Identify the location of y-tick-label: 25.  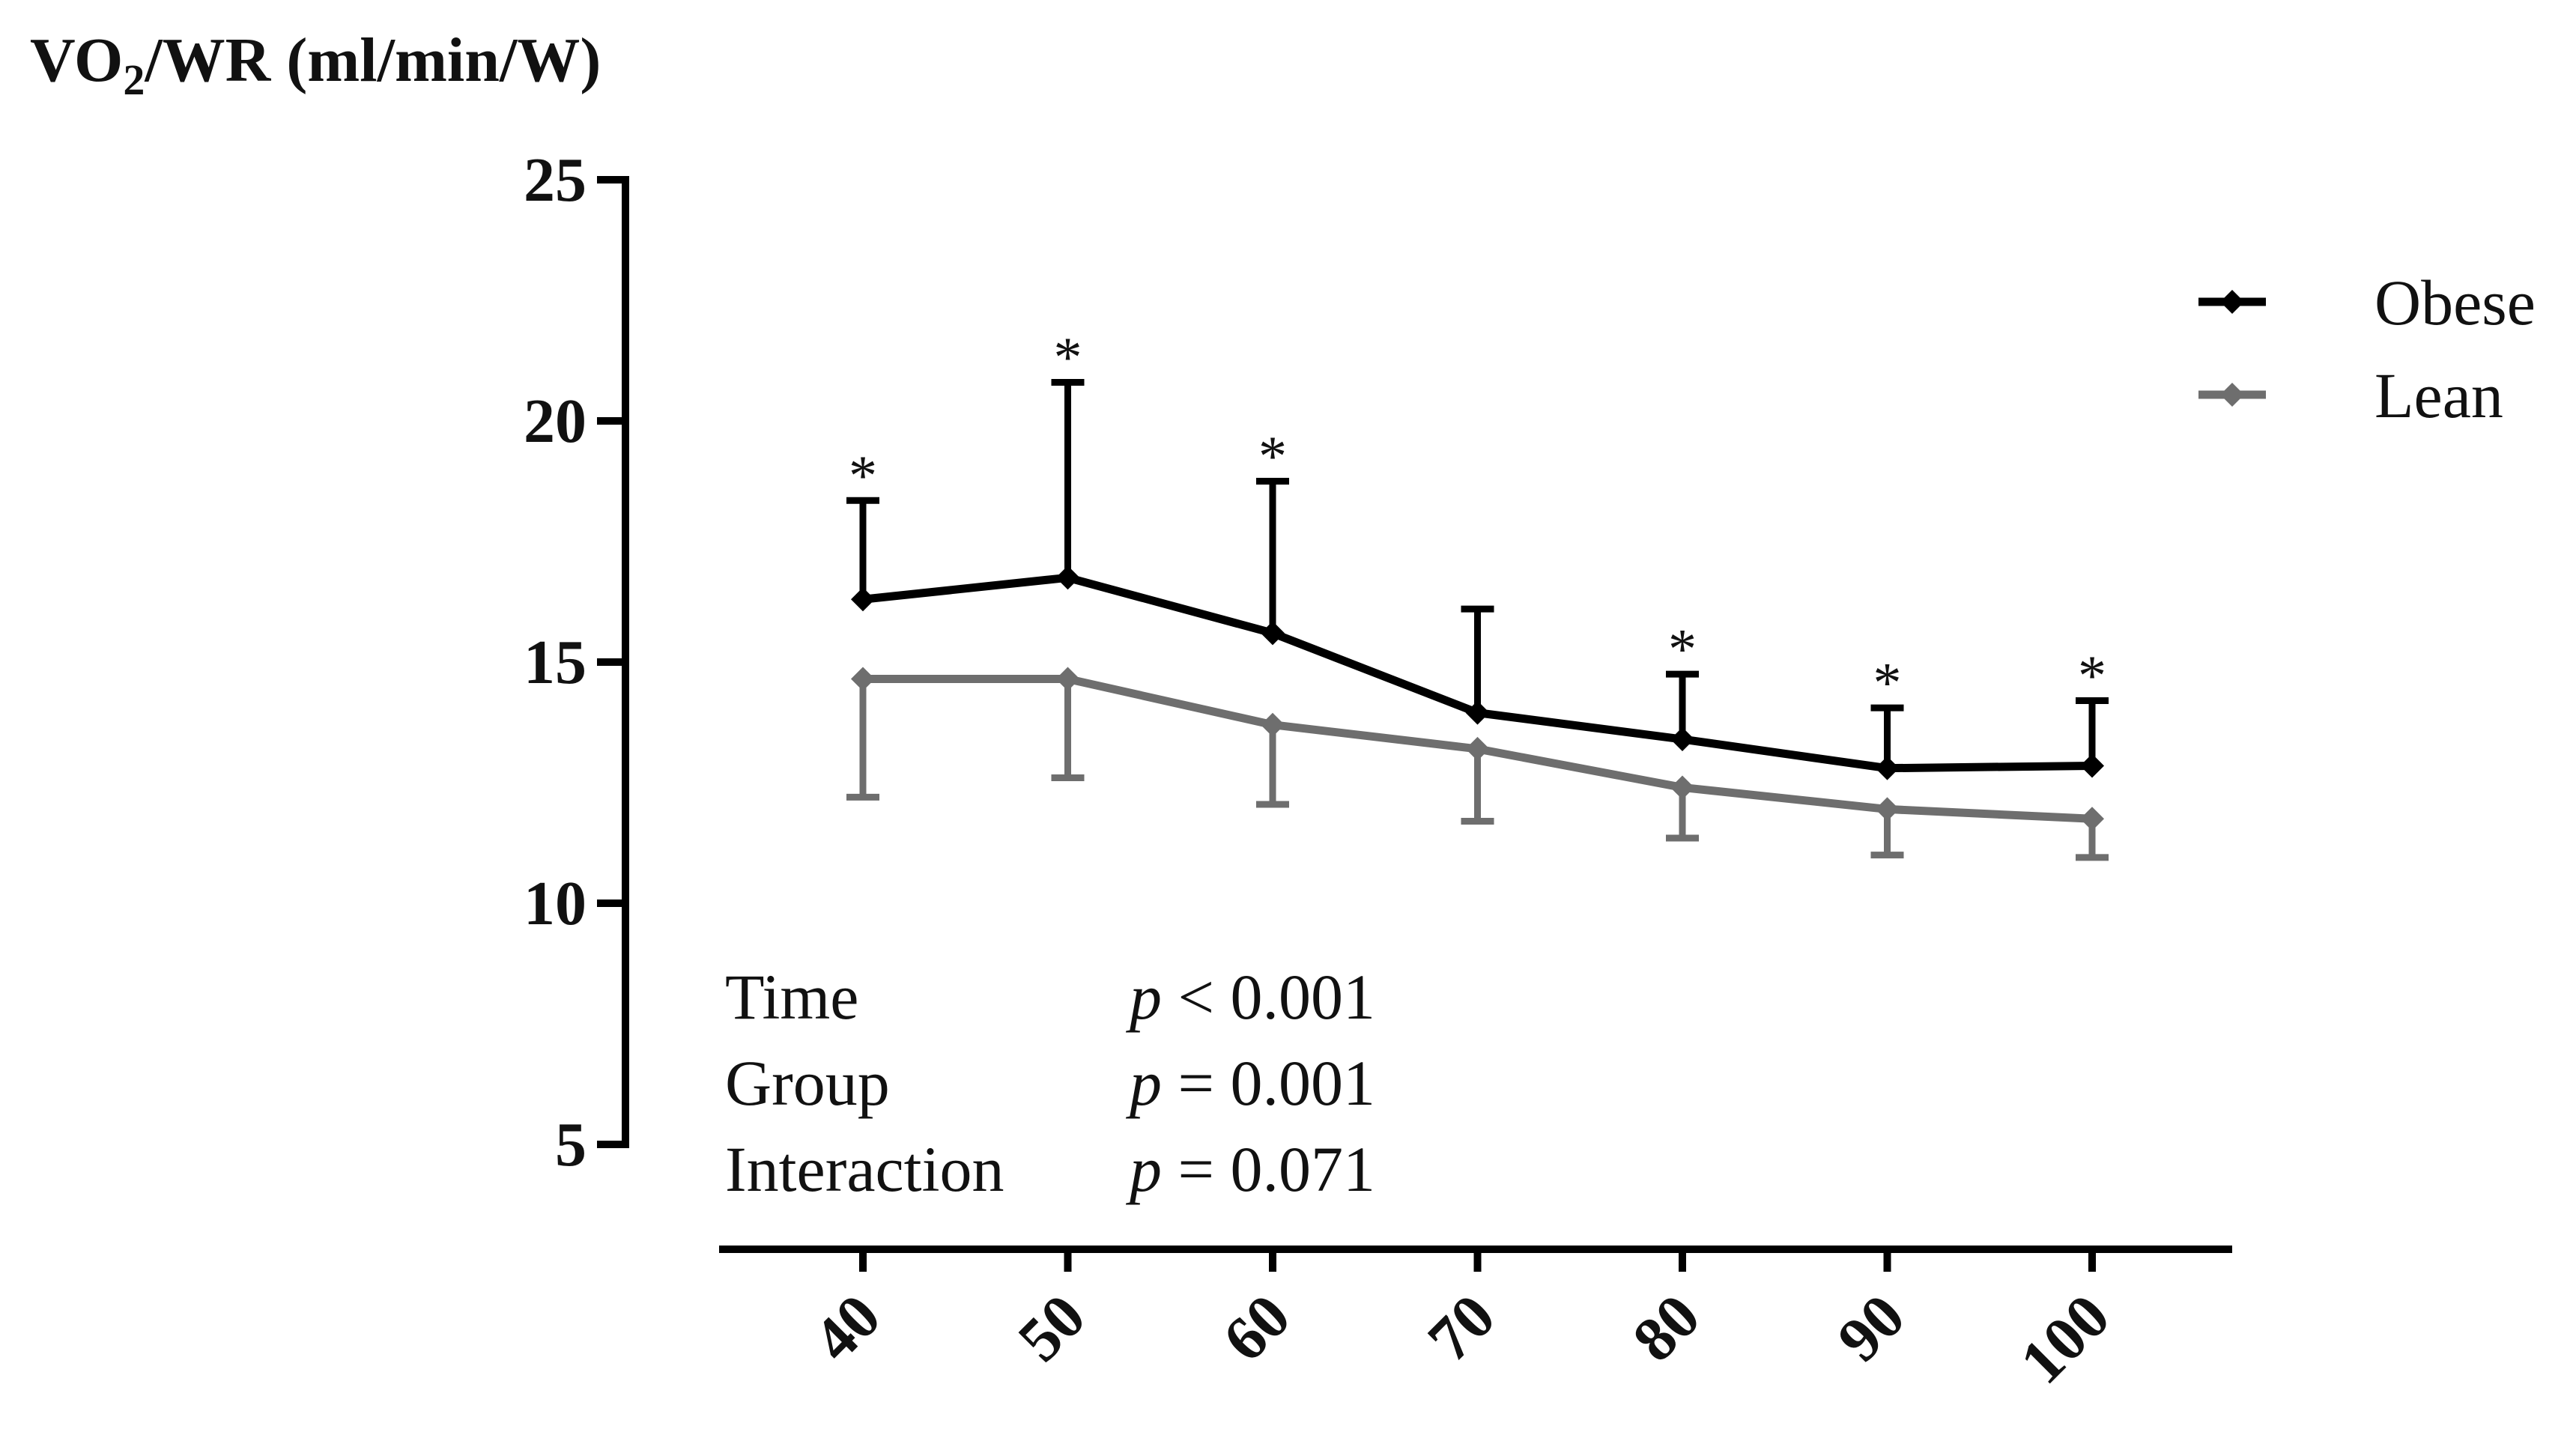
(555, 180).